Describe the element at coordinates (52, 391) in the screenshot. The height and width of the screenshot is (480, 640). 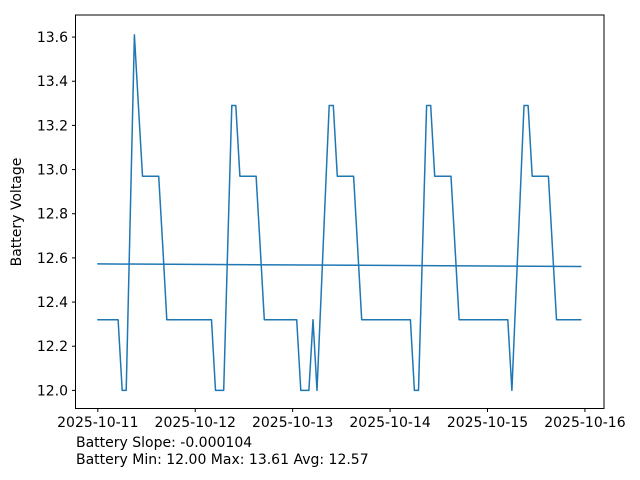
I see `y-tick-label: 12.0` at that location.